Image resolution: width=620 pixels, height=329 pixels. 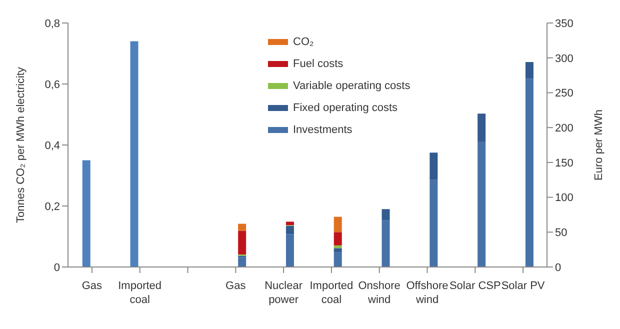 I want to click on y-tick-label: 0, so click(x=57, y=268).